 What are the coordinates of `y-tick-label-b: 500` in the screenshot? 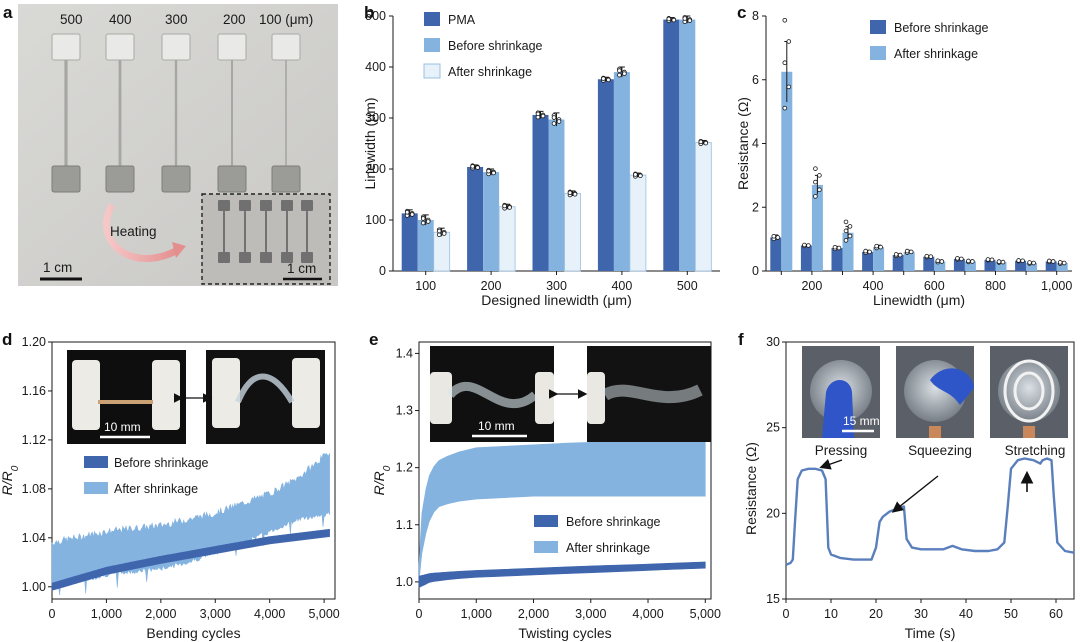 It's located at (375, 16).